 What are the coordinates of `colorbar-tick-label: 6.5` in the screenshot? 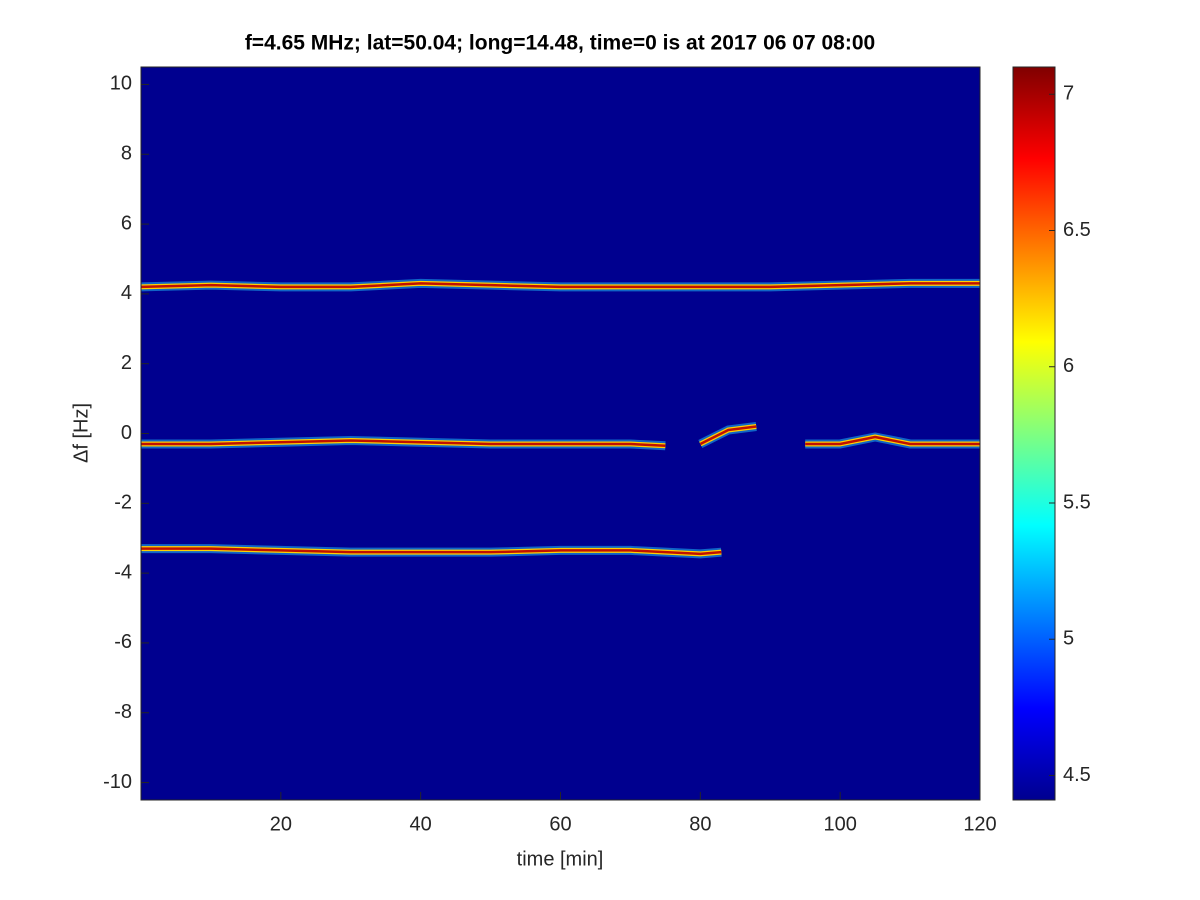 It's located at (1077, 230).